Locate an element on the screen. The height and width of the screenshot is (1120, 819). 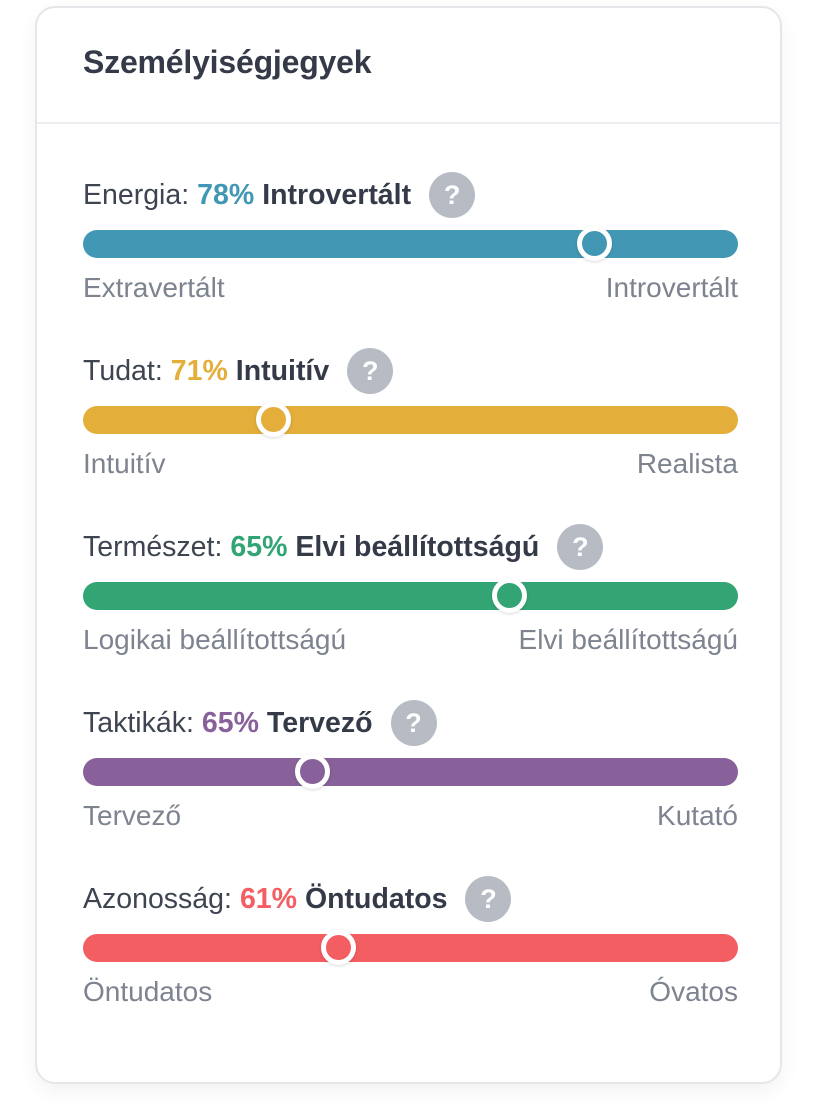
trait-percent: 61% is located at coordinates (268, 899).